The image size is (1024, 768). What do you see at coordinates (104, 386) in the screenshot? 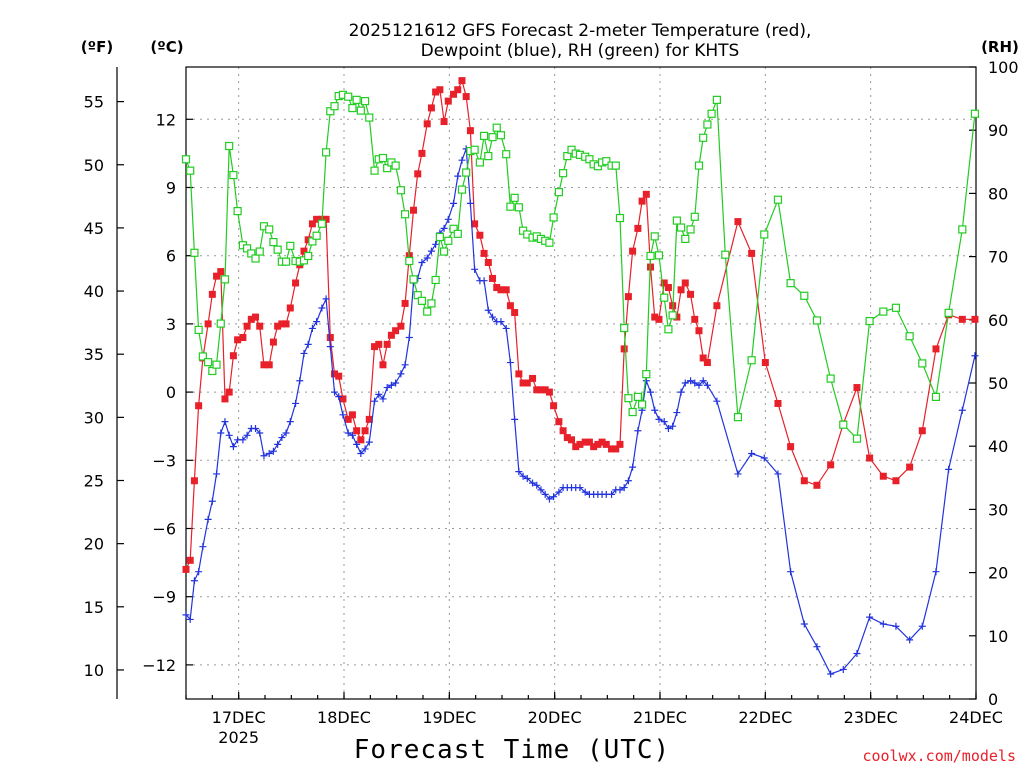
I see `fahrenheit-axis: 55 50 45 40 35 30 25 20 15 10` at bounding box center [104, 386].